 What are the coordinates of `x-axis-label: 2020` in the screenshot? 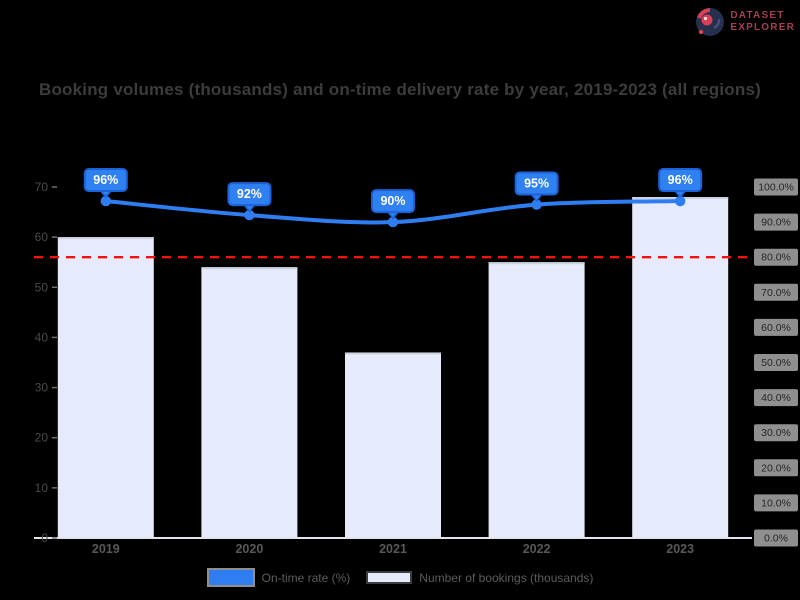 It's located at (249, 549).